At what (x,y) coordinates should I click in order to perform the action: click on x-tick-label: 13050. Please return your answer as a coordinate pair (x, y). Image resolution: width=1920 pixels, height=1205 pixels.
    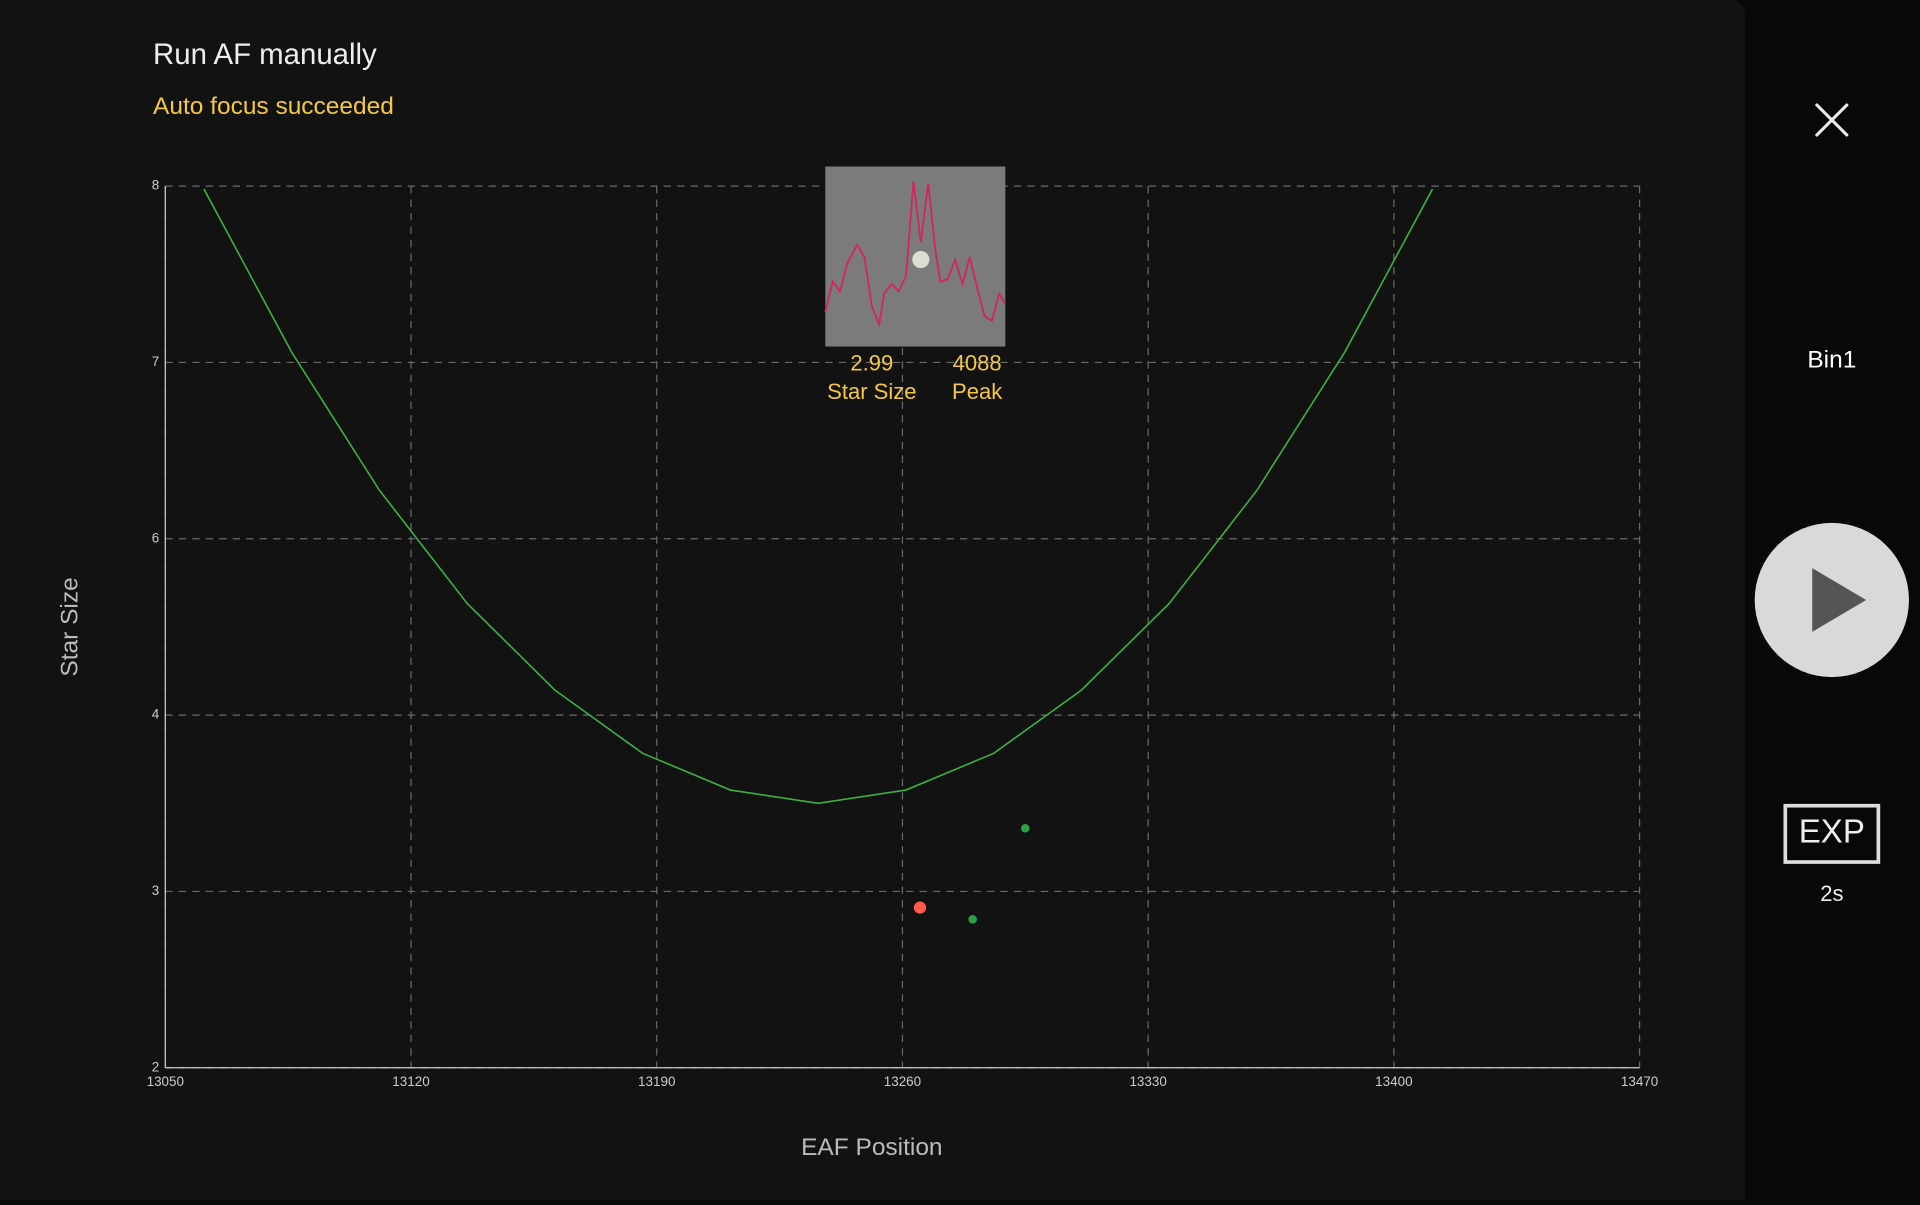
    Looking at the image, I should click on (165, 1081).